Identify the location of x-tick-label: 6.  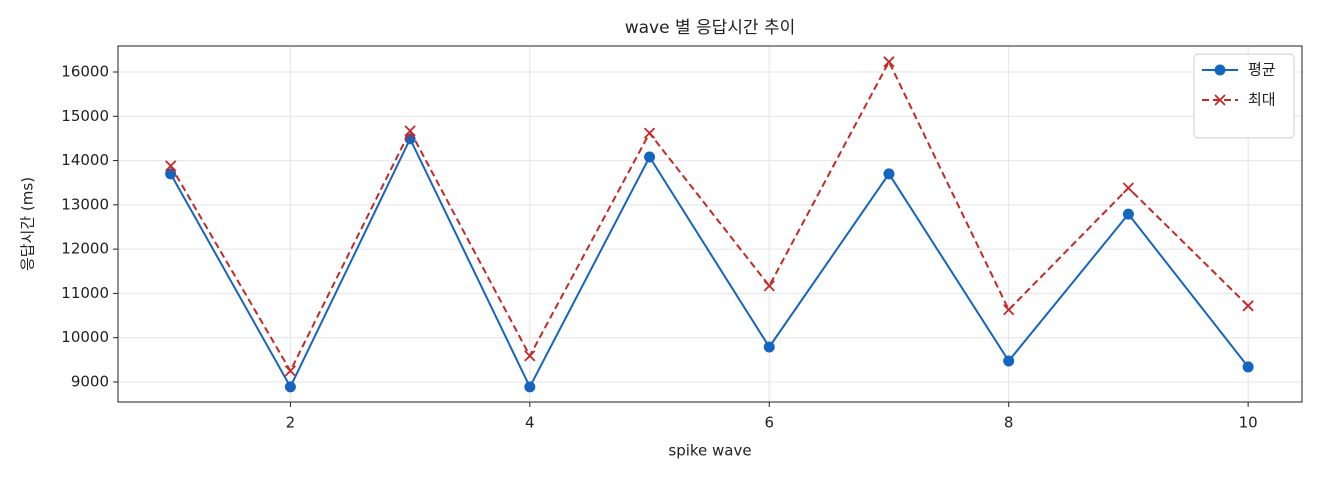
(769, 423).